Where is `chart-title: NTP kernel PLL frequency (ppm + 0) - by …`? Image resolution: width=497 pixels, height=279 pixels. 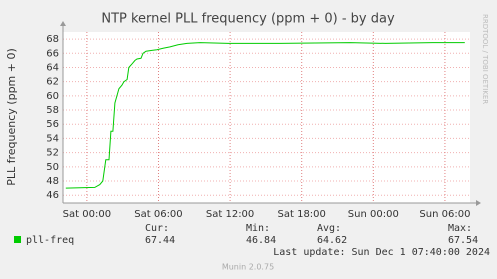
chart-title: NTP kernel PLL frequency (ppm + 0) - by … is located at coordinates (248, 19).